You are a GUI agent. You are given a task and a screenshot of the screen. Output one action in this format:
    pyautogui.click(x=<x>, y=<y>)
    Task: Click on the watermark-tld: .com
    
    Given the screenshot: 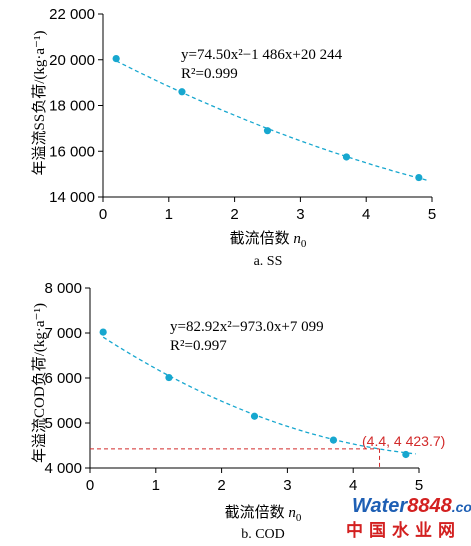 What is the action you would take?
    pyautogui.click(x=461, y=507)
    